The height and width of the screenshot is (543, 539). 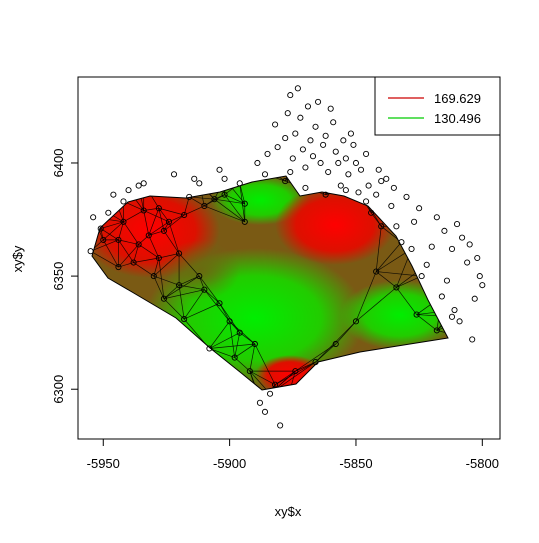 I want to click on y-axis: 6300 6350 6400, so click(x=65, y=276).